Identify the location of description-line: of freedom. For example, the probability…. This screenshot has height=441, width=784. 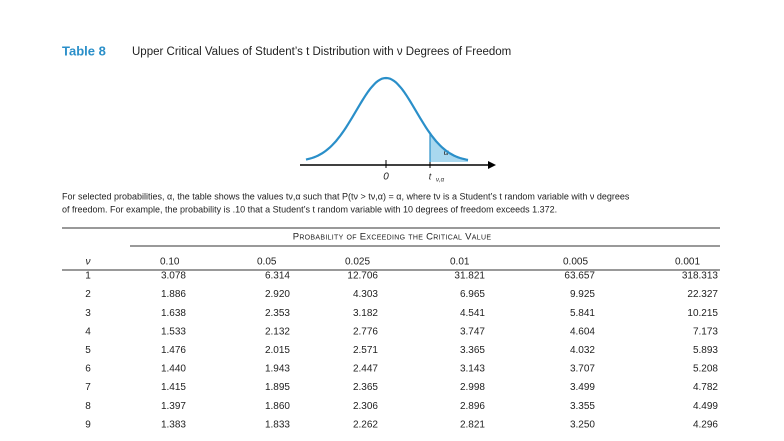
(309, 209).